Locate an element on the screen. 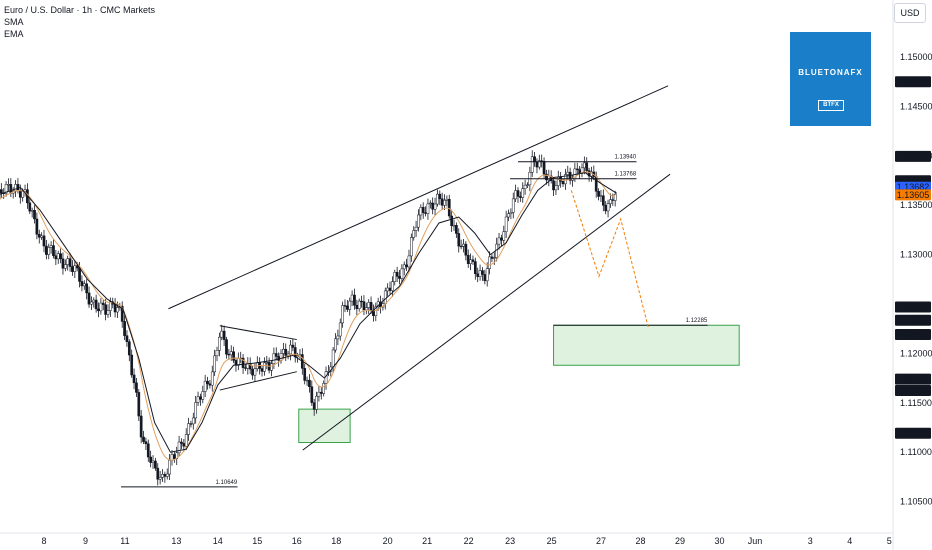 This screenshot has height=550, width=932. logo-wordmark: BLUETONAFX is located at coordinates (830, 72).